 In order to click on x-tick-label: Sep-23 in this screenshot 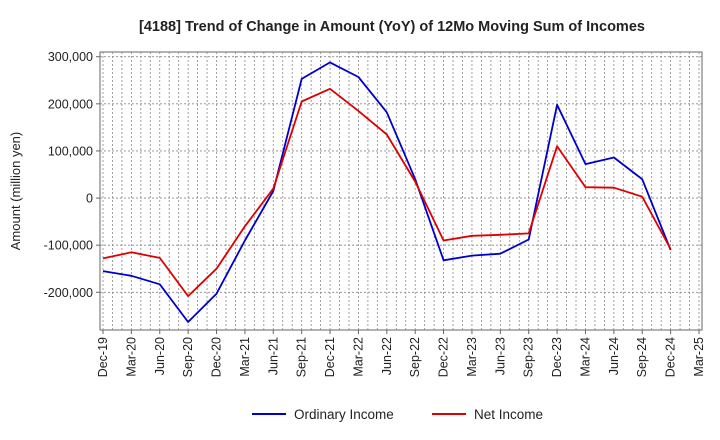, I will do `click(529, 357)`.